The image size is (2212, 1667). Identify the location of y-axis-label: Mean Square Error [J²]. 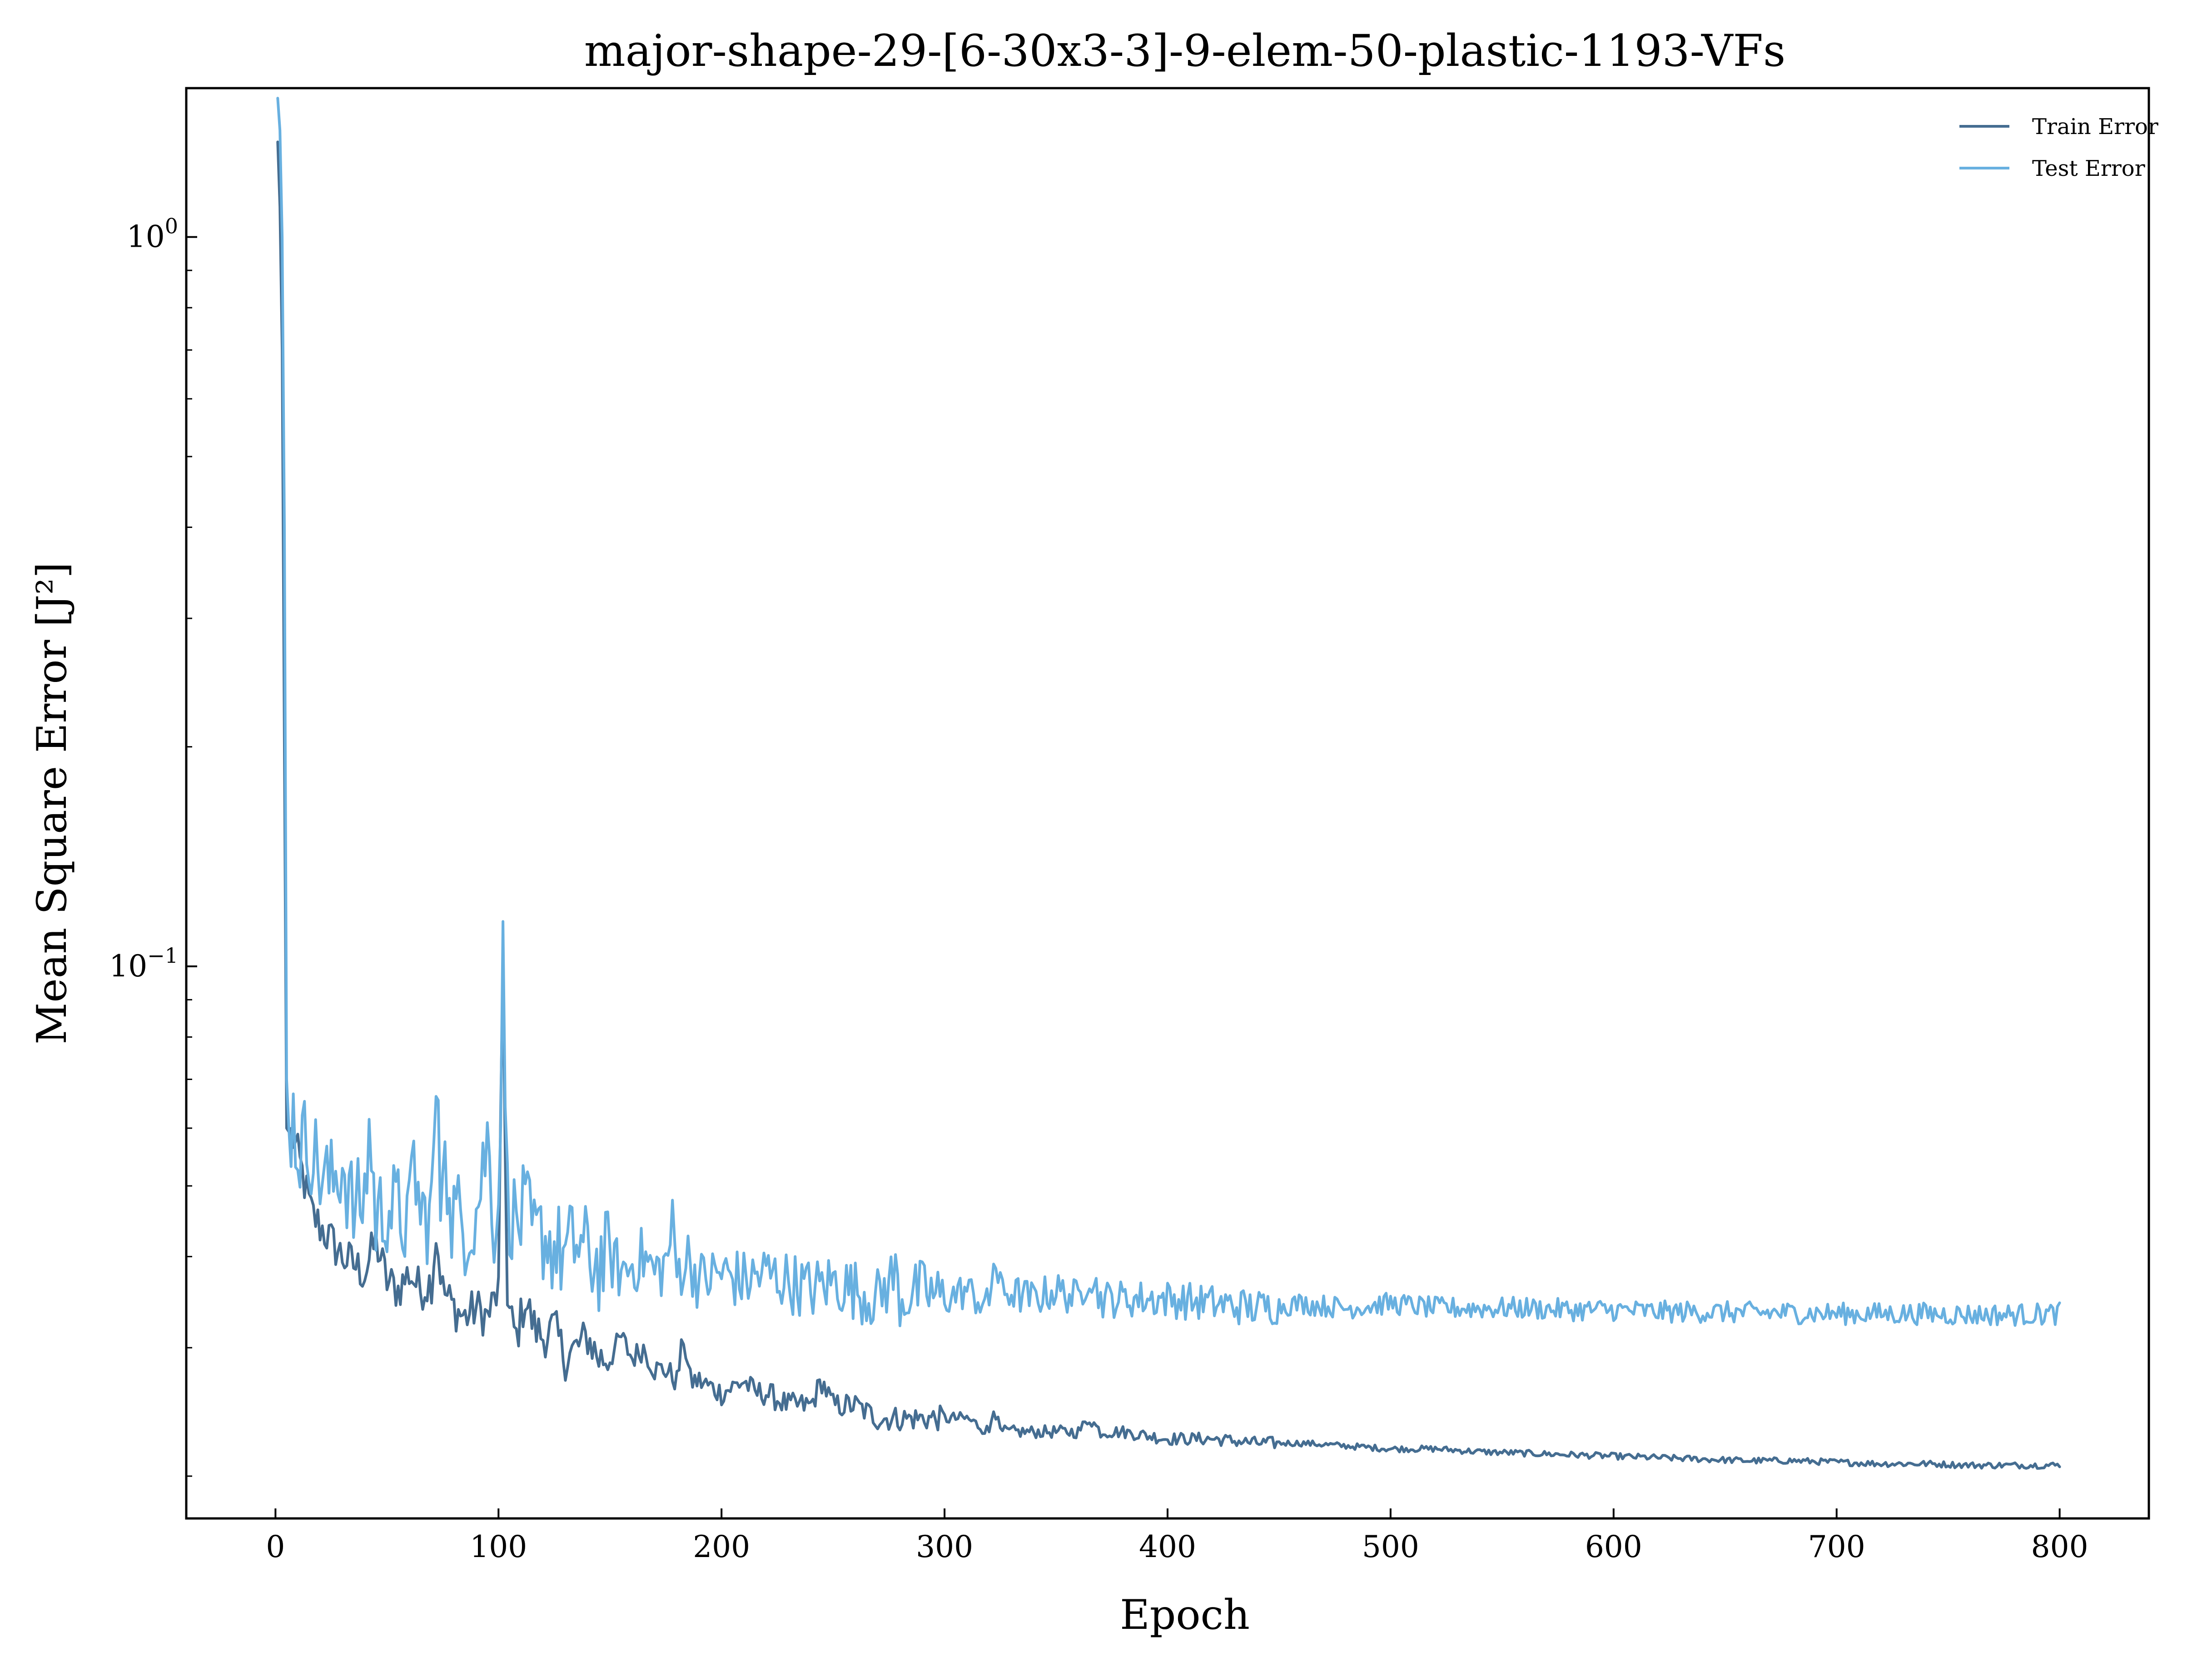
(52, 803).